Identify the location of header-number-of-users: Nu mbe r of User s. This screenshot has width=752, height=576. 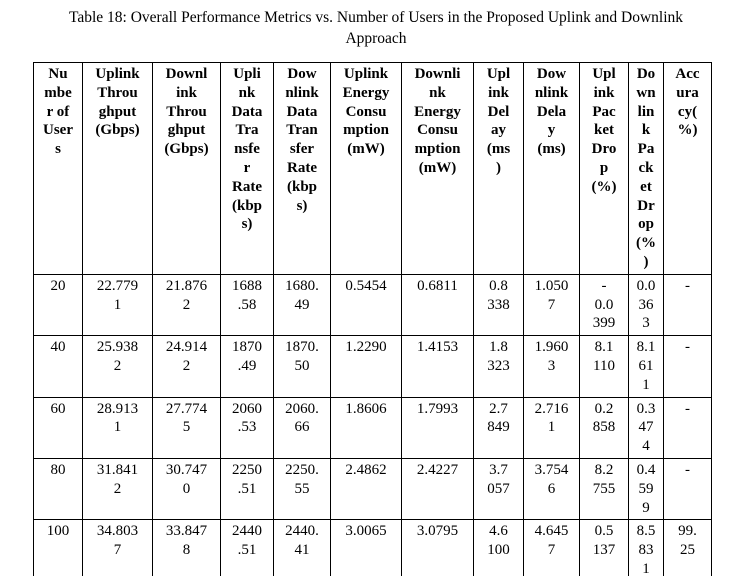
(58, 168).